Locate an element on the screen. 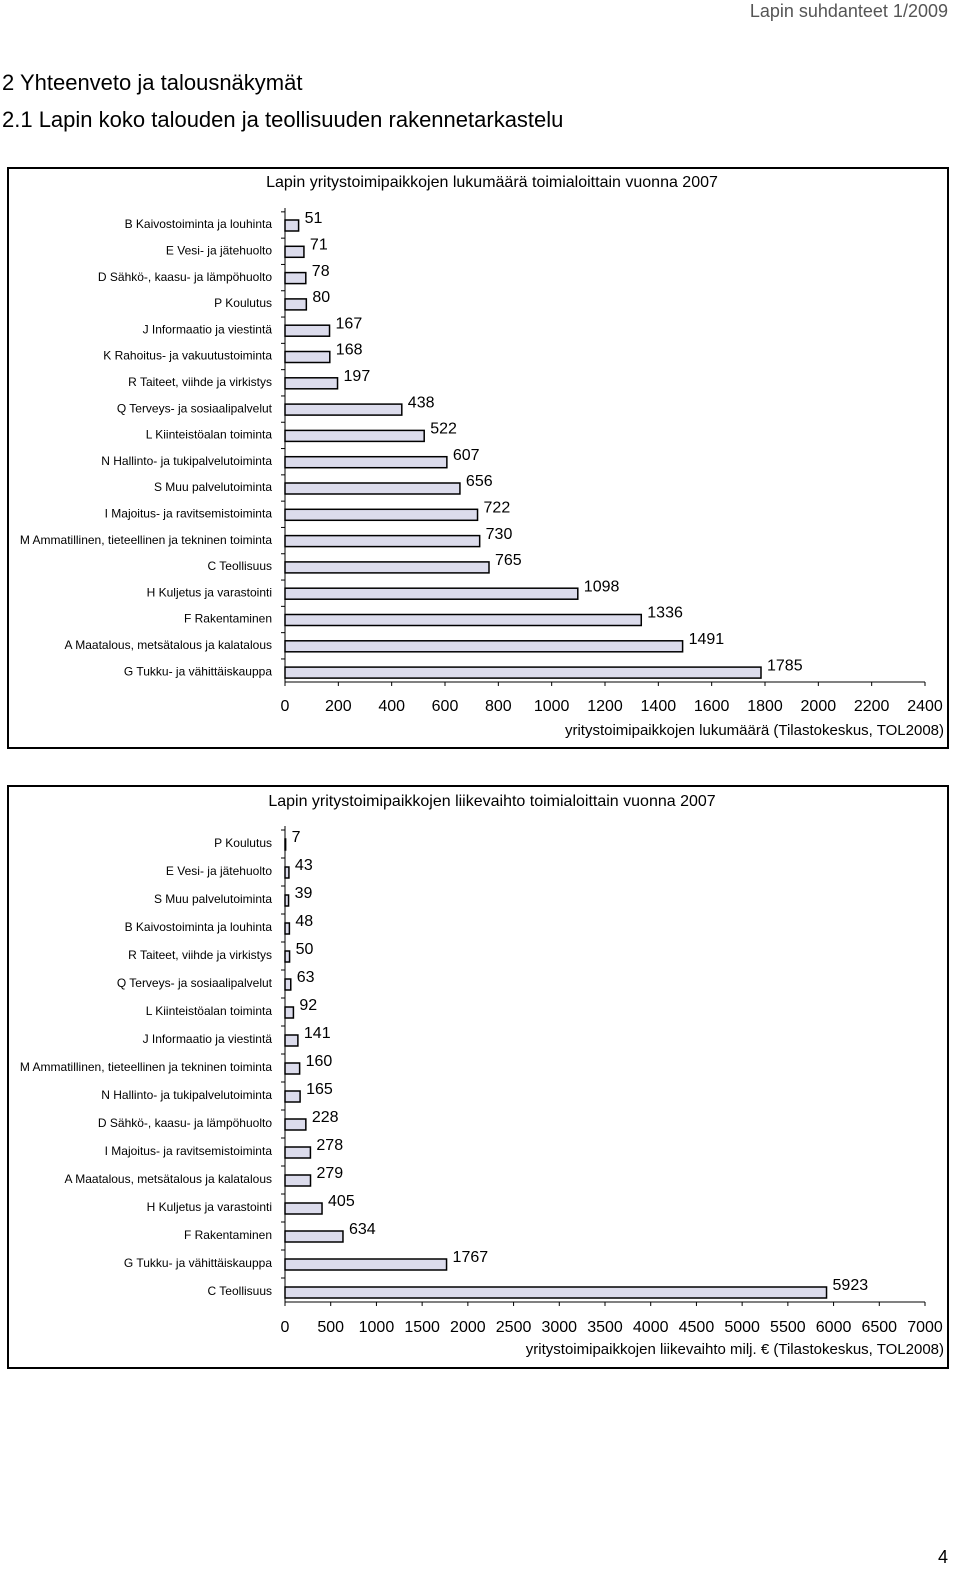  page-number: 4 is located at coordinates (943, 1557).